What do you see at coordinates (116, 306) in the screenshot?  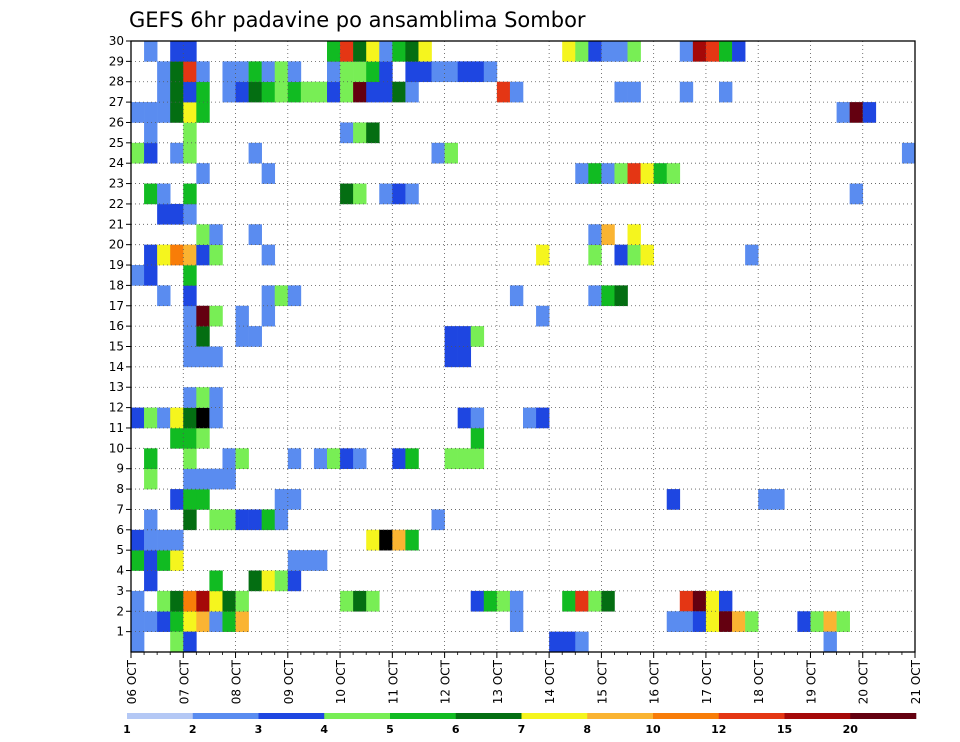 I see `y-tick-label: 17` at bounding box center [116, 306].